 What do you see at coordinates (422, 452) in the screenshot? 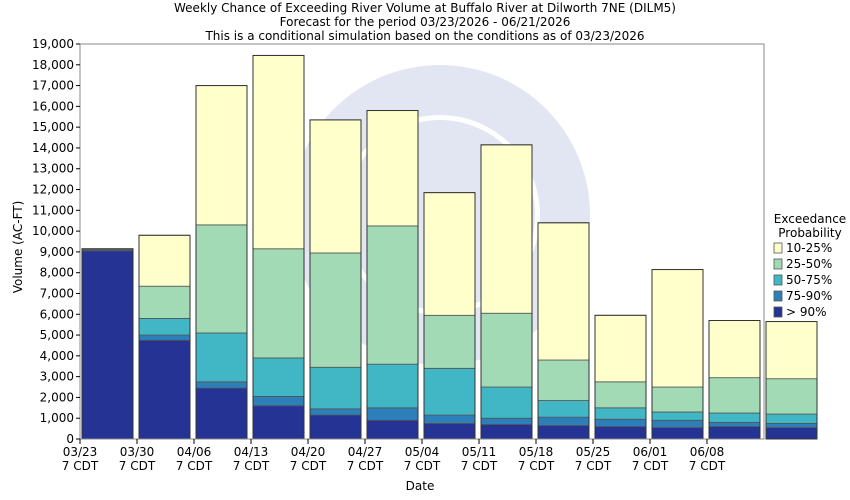
I see `x-tick-label-date: 05/04` at bounding box center [422, 452].